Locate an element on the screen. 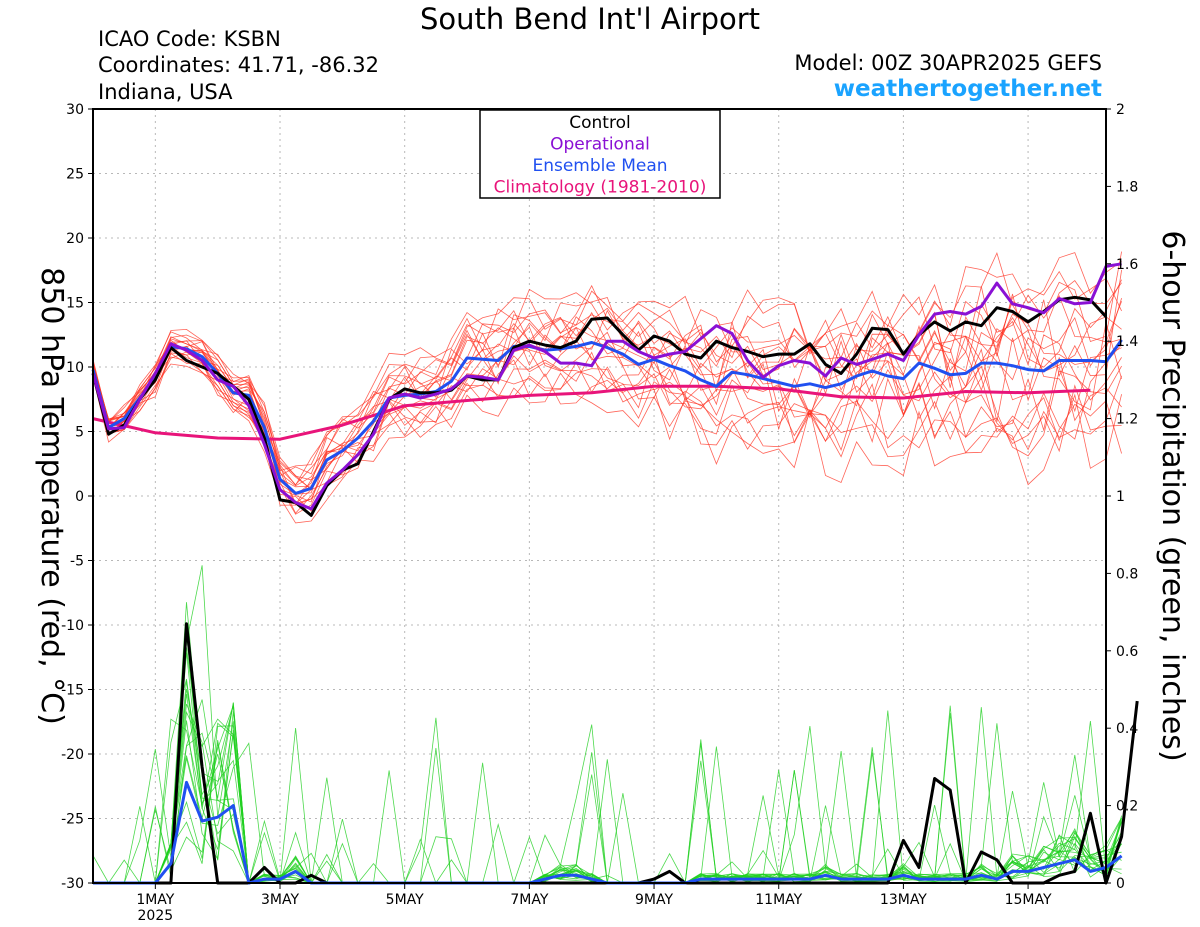 Image resolution: width=1200 pixels, height=927 pixels. right-tick-label: 0.2 is located at coordinates (1127, 807).